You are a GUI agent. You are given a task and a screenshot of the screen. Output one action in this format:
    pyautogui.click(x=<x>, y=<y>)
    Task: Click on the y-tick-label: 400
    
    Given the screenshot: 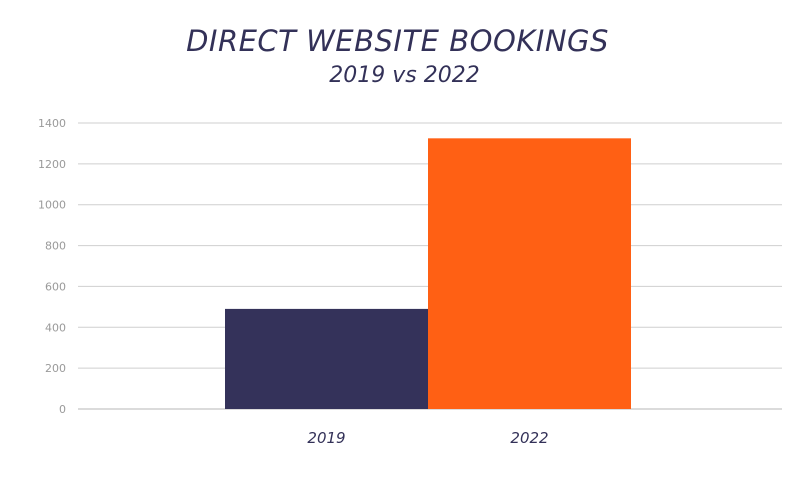 What is the action you would take?
    pyautogui.click(x=55, y=327)
    